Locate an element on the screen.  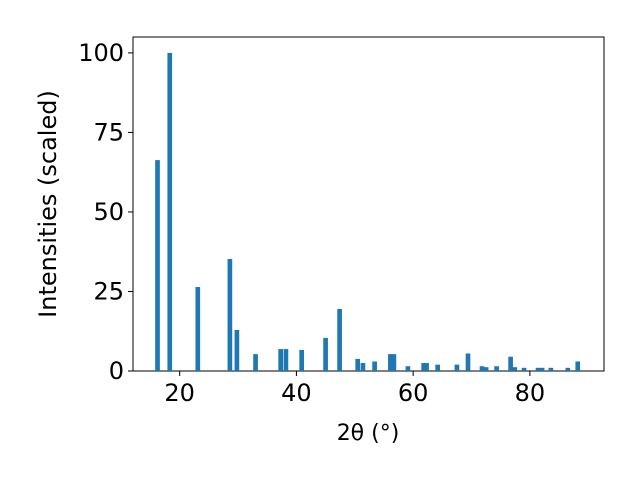
x-tick-label: 60 is located at coordinates (413, 393).